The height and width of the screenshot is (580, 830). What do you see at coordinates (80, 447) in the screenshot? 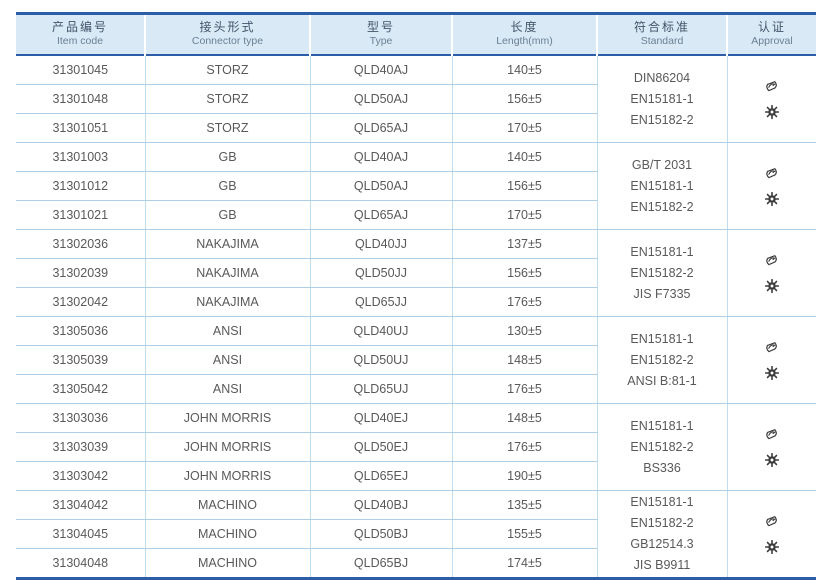
I see `item-code-cell: 31303039` at bounding box center [80, 447].